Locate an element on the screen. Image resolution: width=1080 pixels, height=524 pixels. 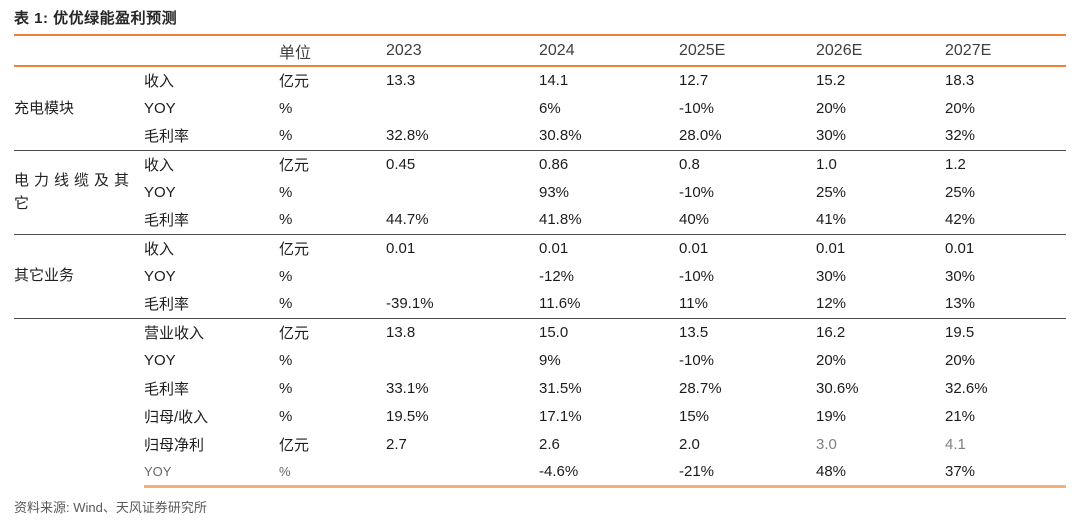
value-cell: 19.5 is located at coordinates (1005, 331).